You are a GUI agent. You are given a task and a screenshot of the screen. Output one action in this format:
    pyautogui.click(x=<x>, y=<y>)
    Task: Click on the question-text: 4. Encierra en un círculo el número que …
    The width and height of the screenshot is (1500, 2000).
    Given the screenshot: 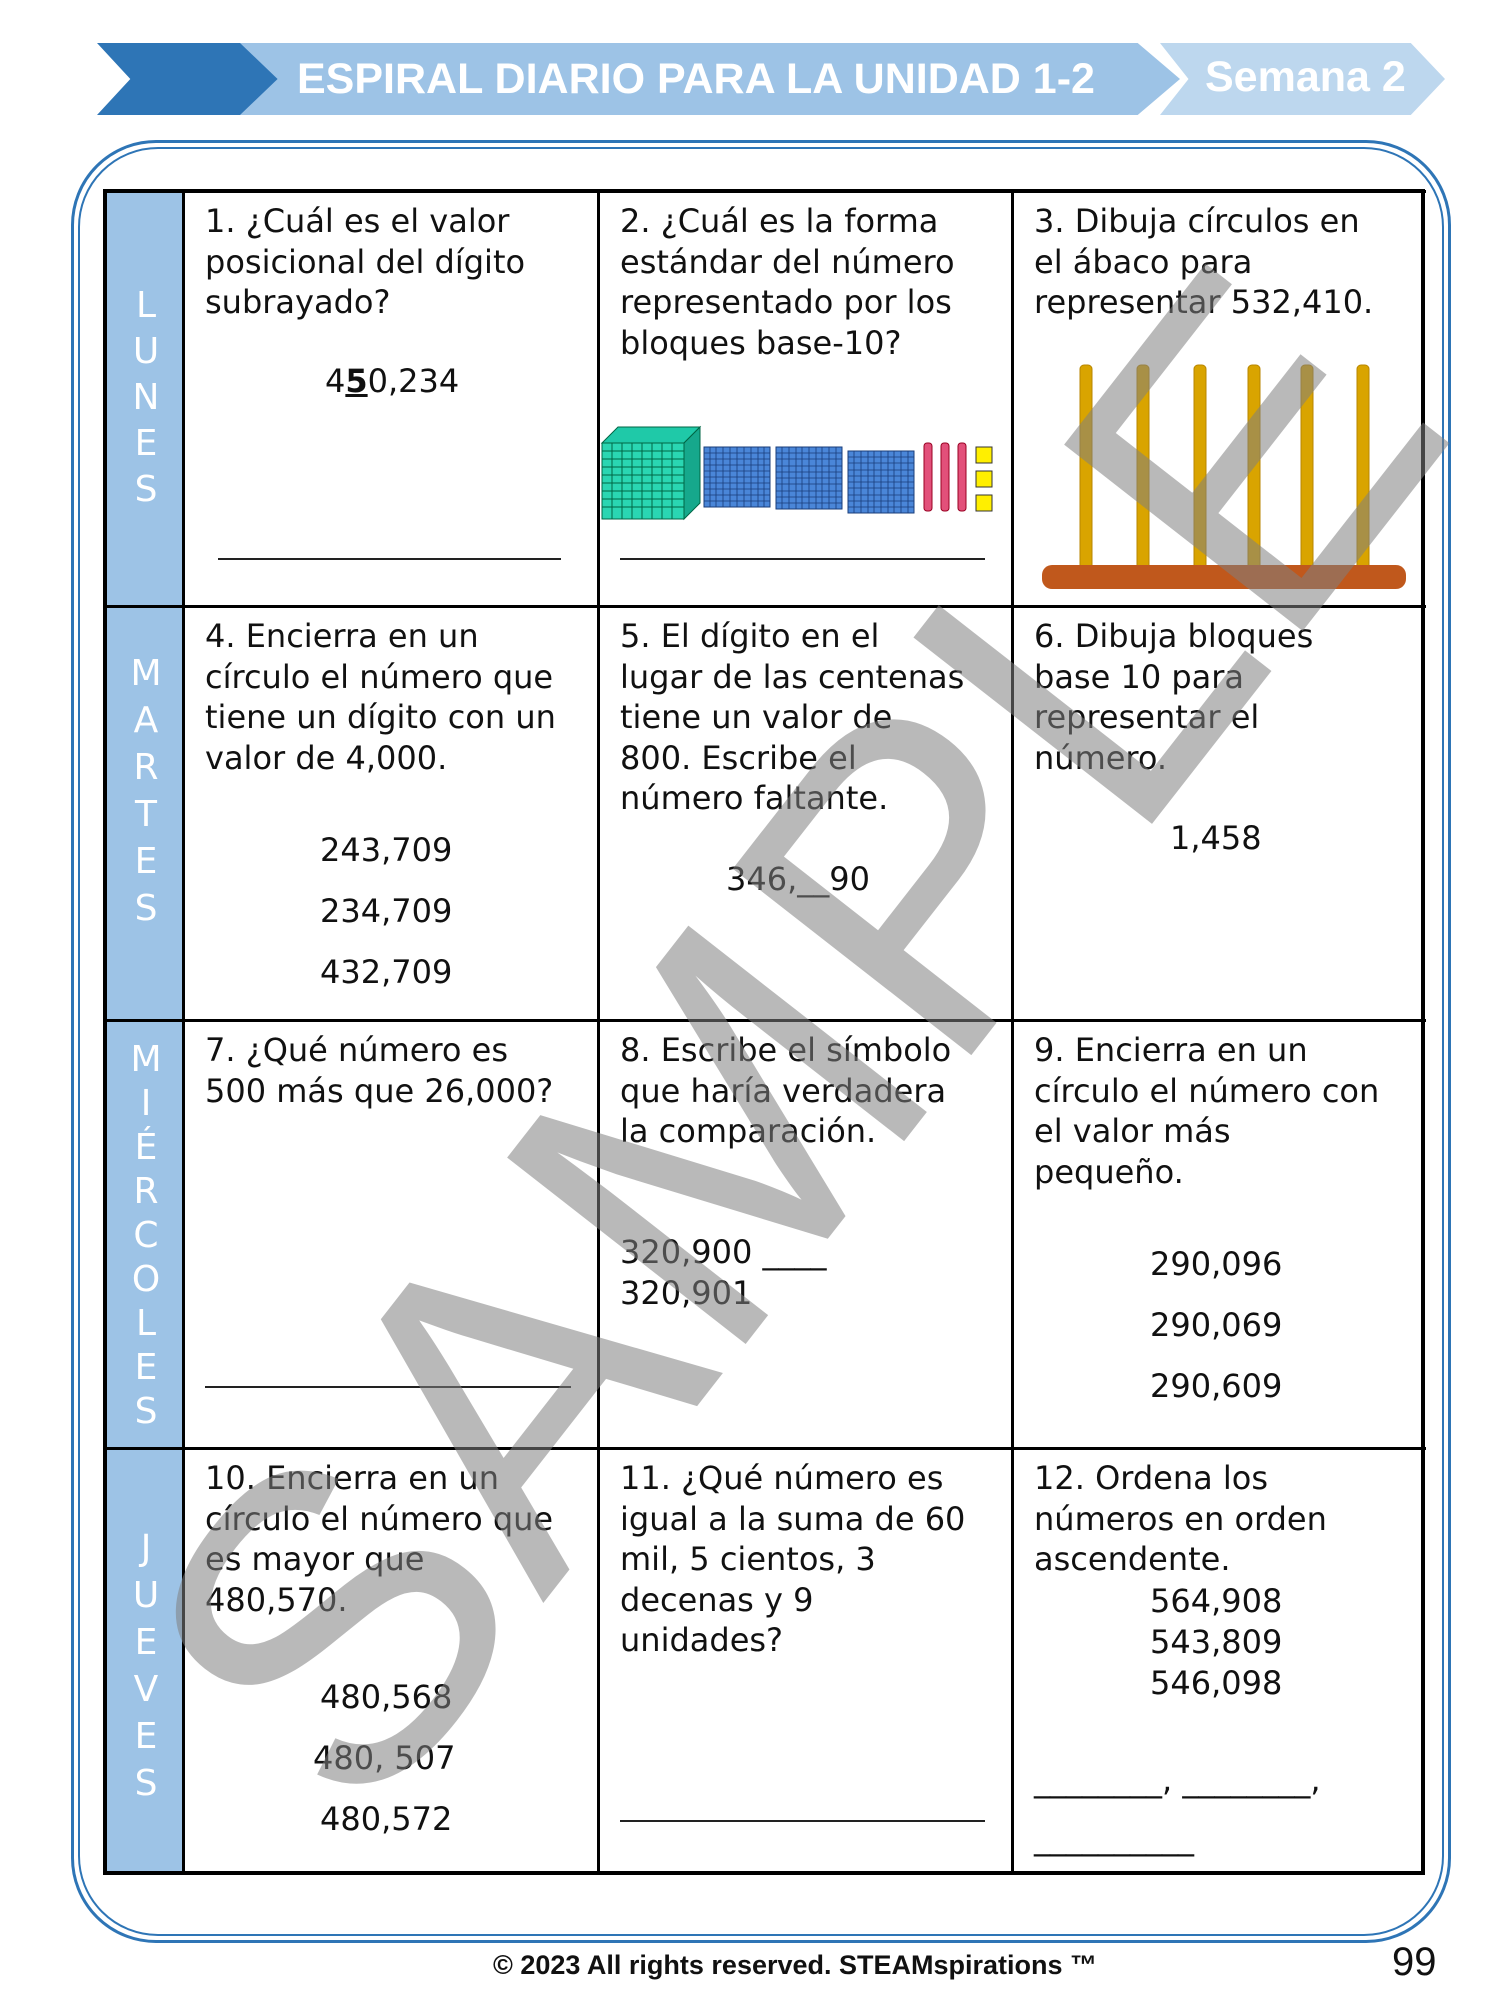 What is the action you would take?
    pyautogui.click(x=380, y=697)
    